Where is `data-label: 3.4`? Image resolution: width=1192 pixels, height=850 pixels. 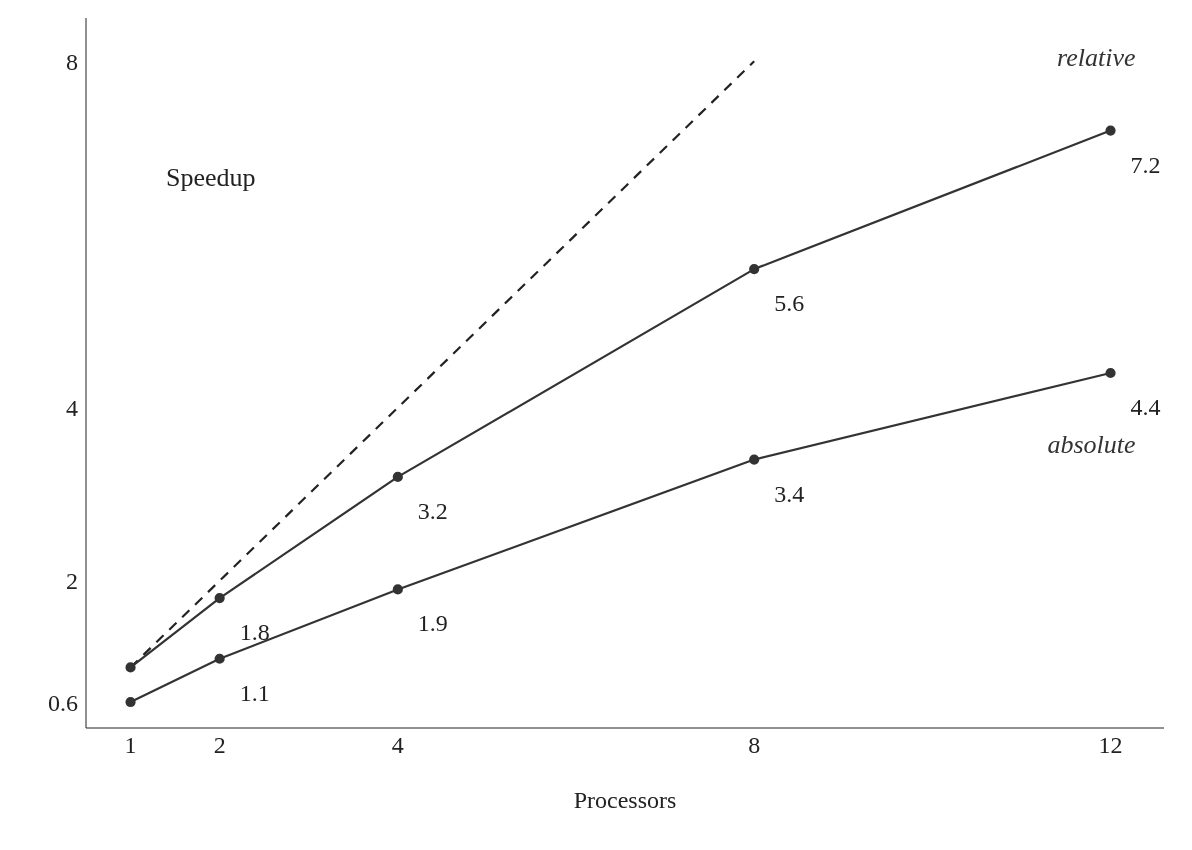 data-label: 3.4 is located at coordinates (789, 493).